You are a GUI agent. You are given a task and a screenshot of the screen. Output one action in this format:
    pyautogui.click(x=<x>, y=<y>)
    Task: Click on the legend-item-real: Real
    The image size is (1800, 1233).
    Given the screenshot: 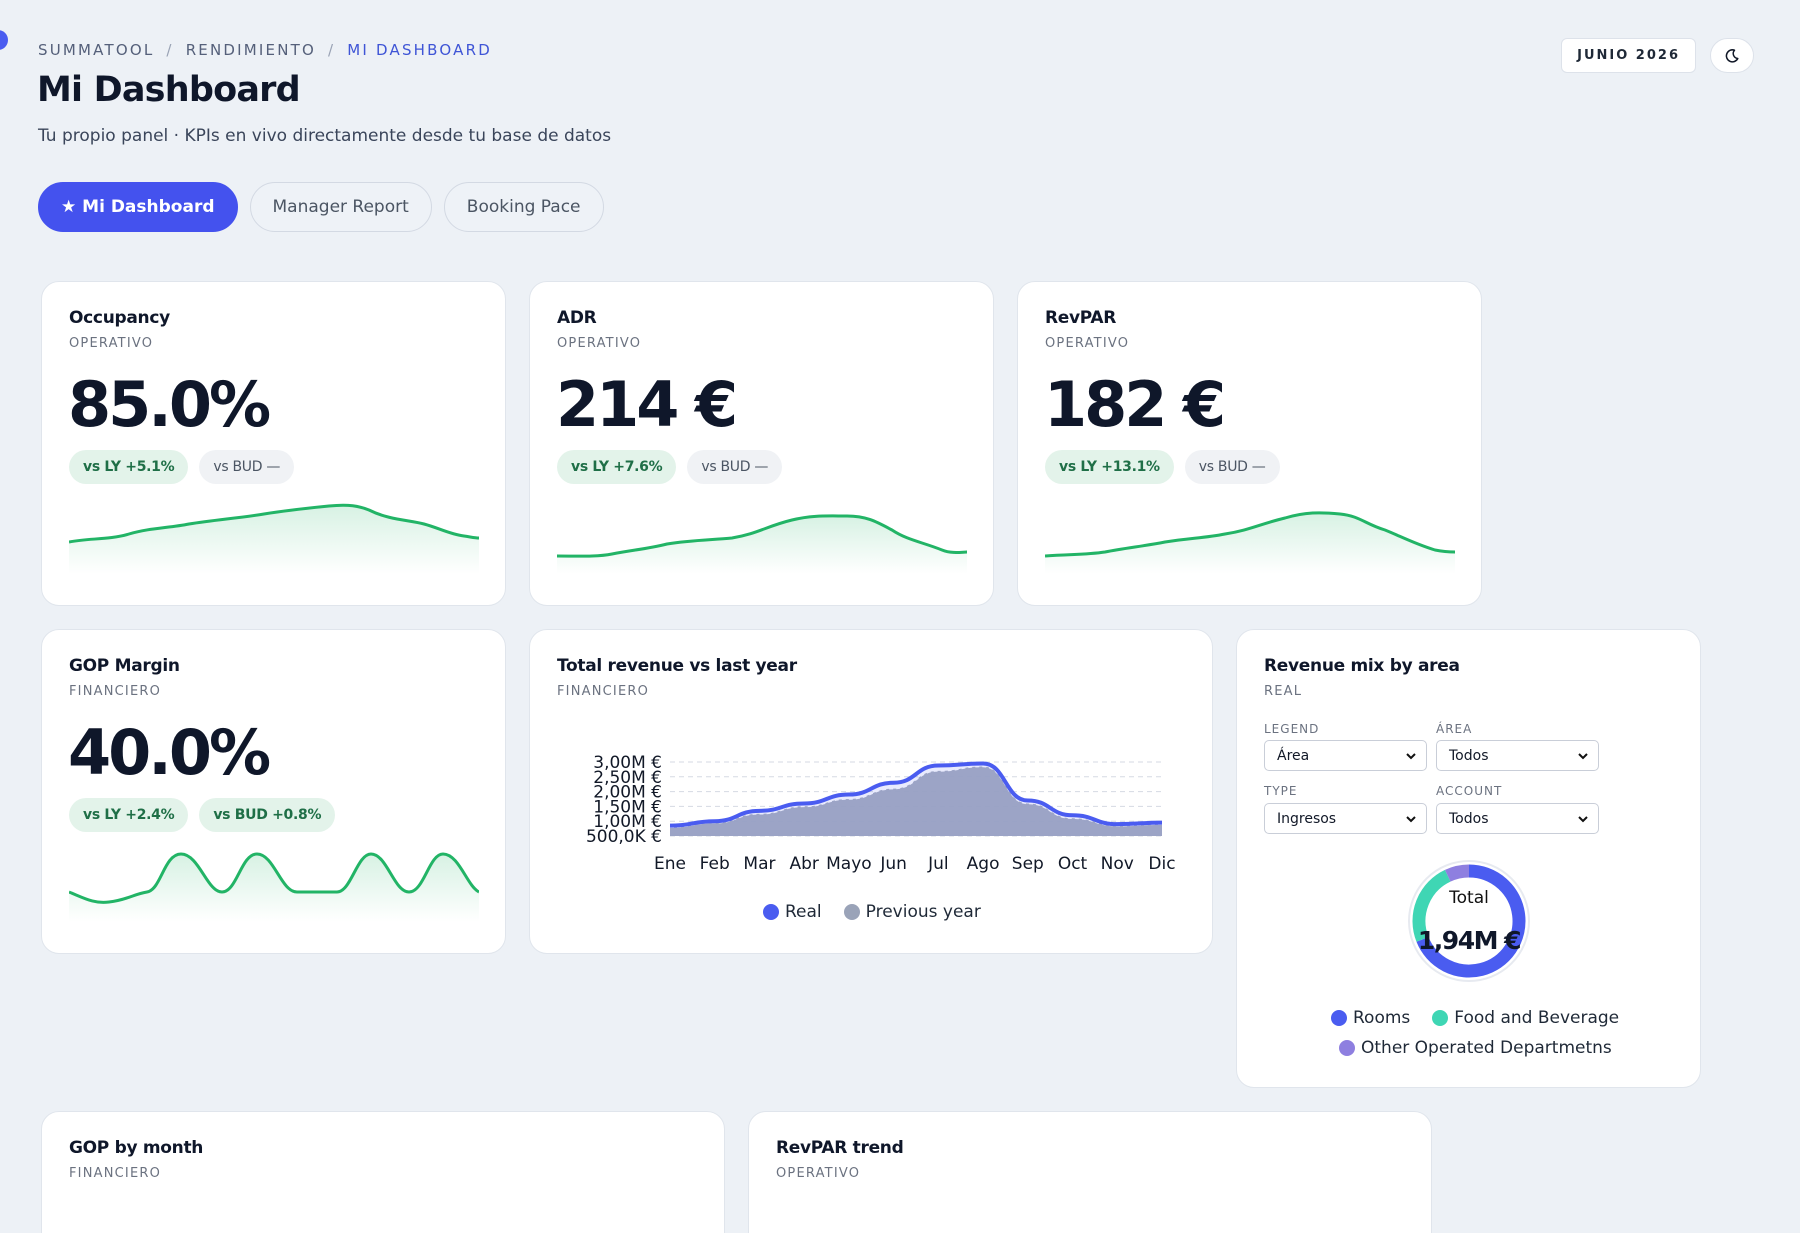 What is the action you would take?
    pyautogui.click(x=792, y=912)
    